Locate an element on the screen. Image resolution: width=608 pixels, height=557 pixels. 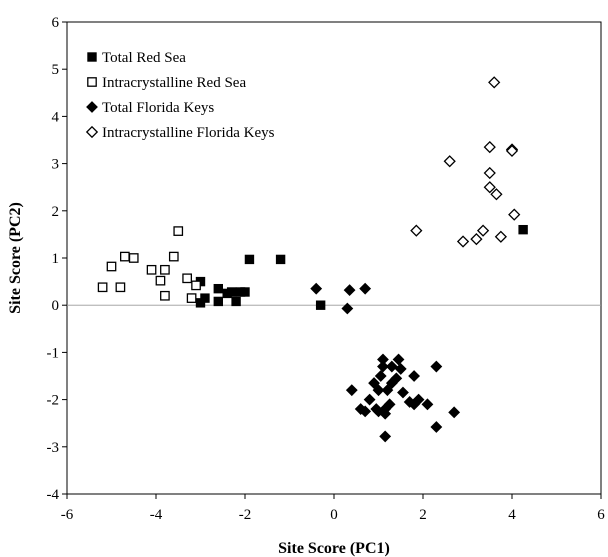
y-tick-label: -4 is located at coordinates (53, 495).